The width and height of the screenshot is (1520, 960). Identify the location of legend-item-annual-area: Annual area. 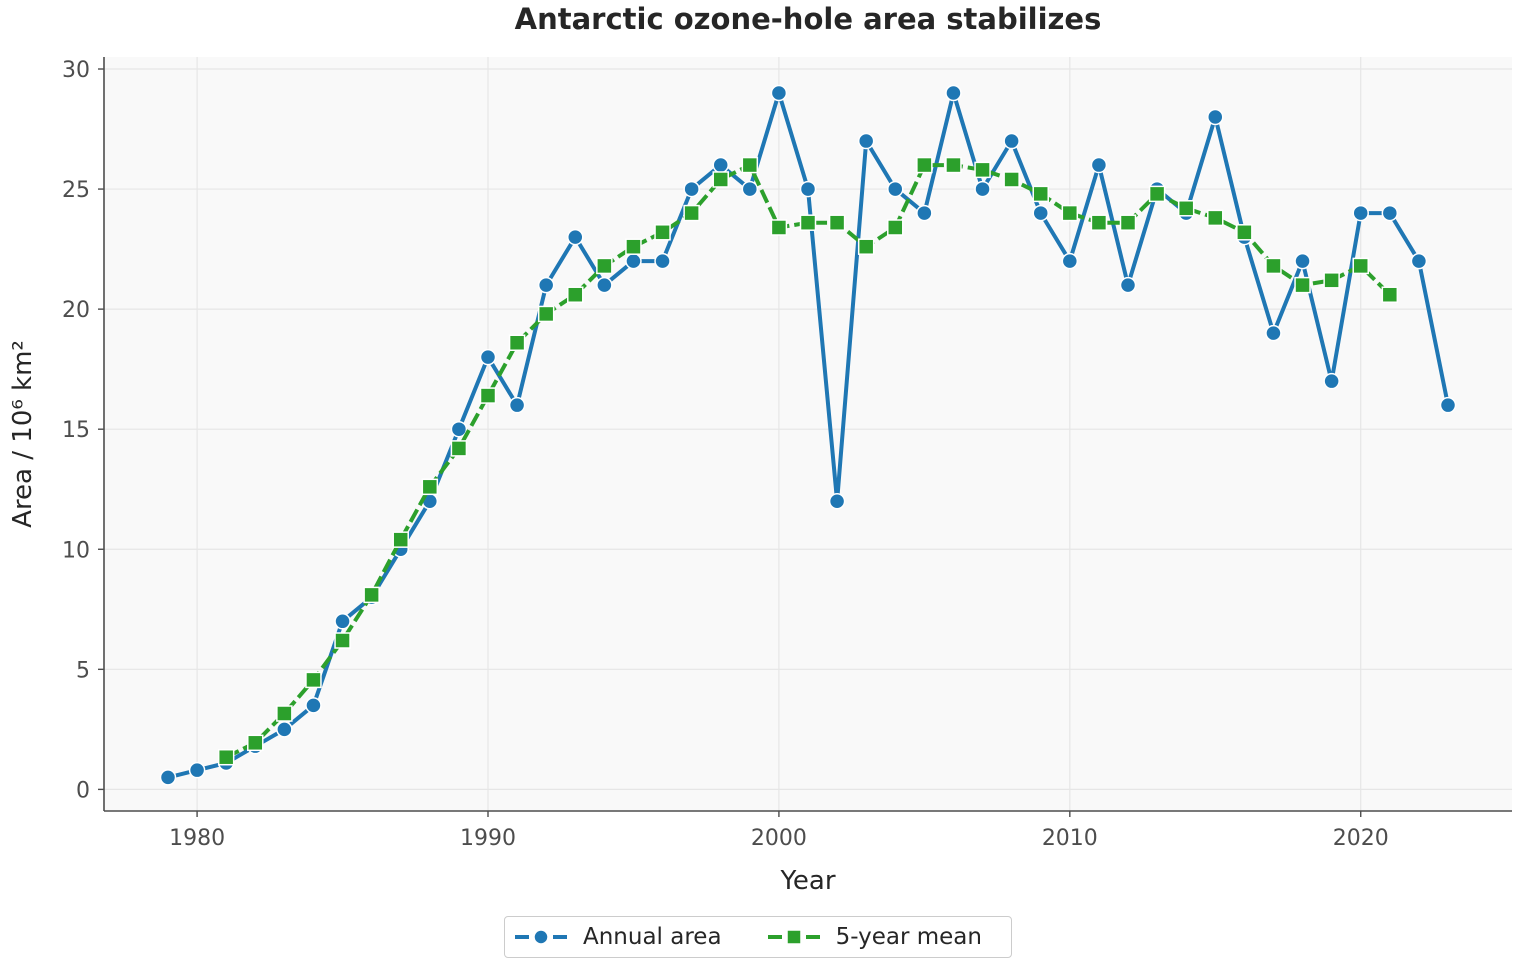
(617, 937).